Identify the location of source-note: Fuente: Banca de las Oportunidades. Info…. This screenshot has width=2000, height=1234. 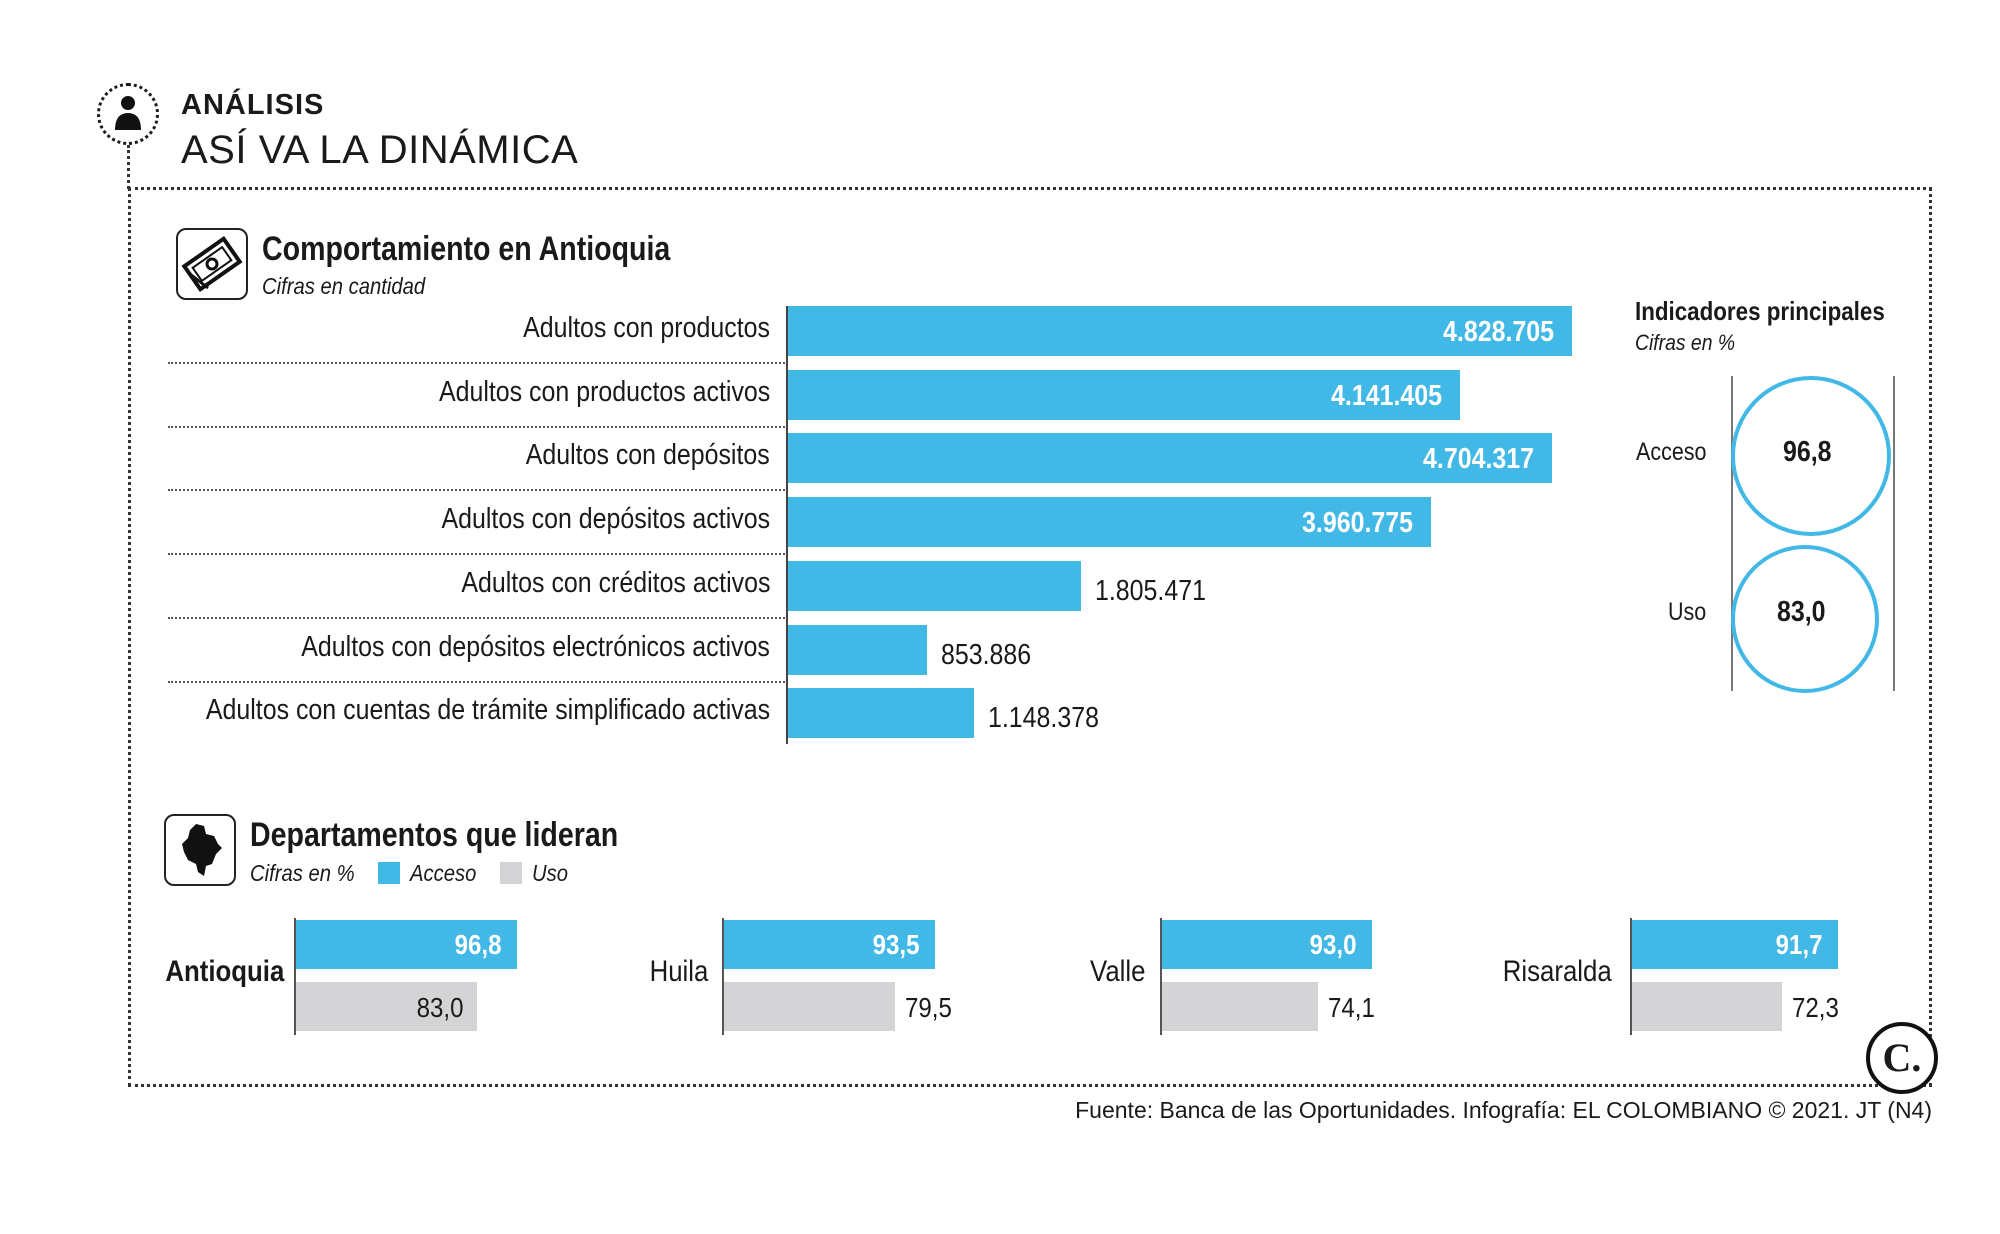
(1503, 1110).